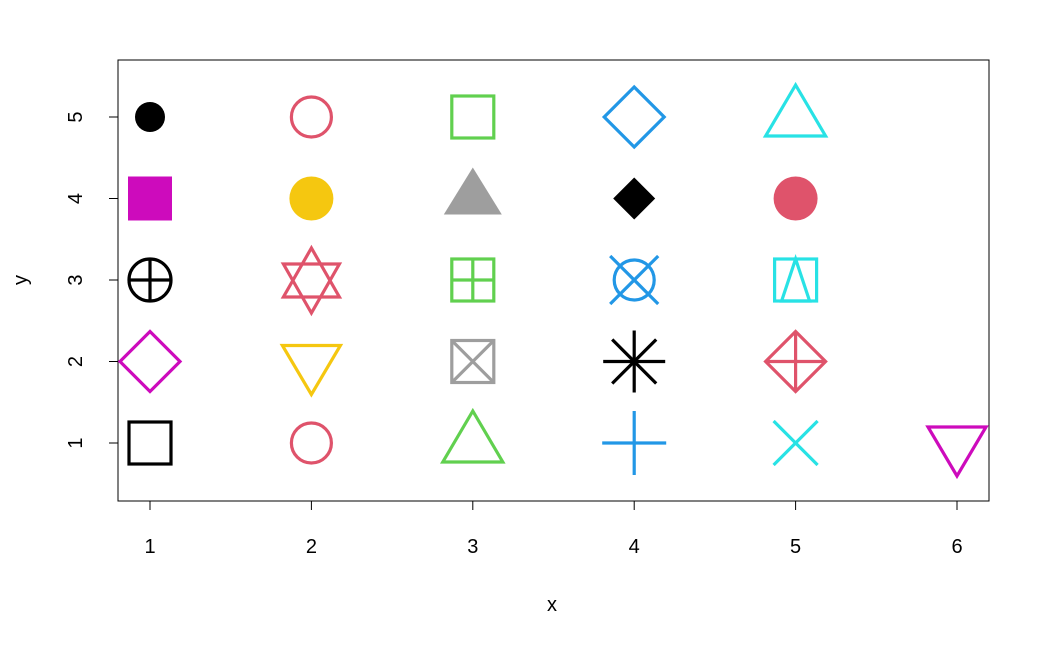 This screenshot has height=648, width=1050. Describe the element at coordinates (956, 547) in the screenshot. I see `x-tick-label: 6` at that location.